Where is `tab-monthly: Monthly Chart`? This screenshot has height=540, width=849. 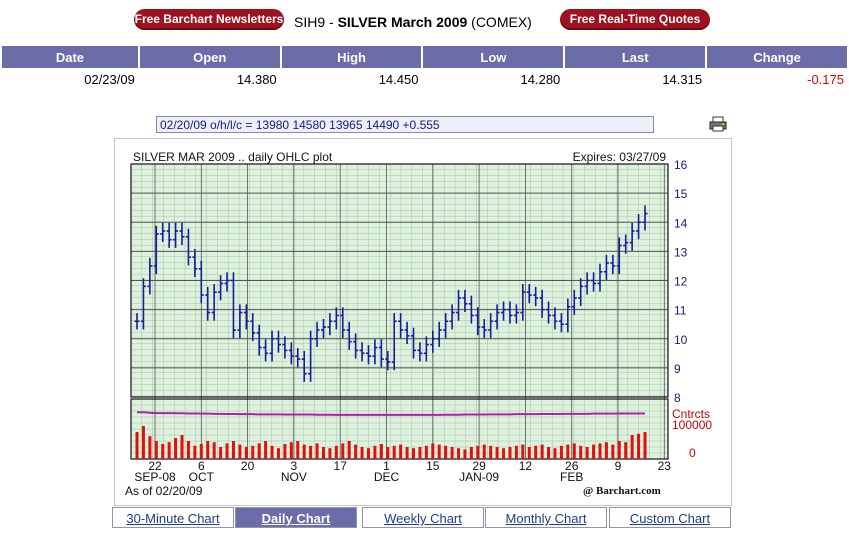
tab-monthly: Monthly Chart is located at coordinates (546, 517).